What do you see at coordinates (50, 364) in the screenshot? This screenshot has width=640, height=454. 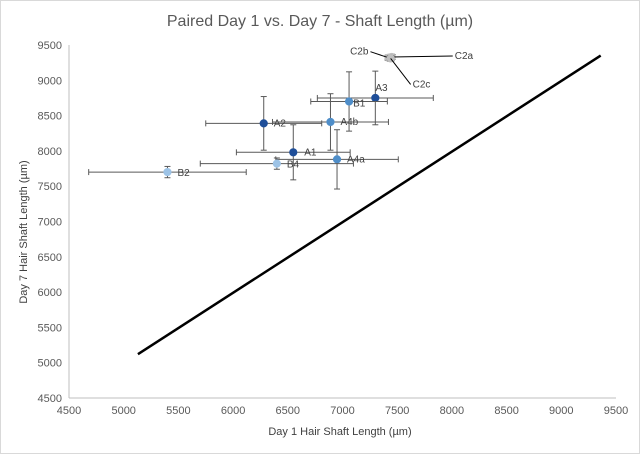 I see `y-tick-label: 5000` at bounding box center [50, 364].